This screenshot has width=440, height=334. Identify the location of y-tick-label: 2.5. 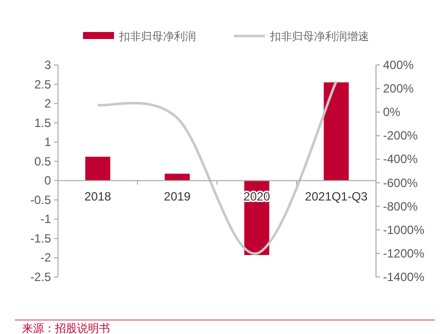
(43, 84).